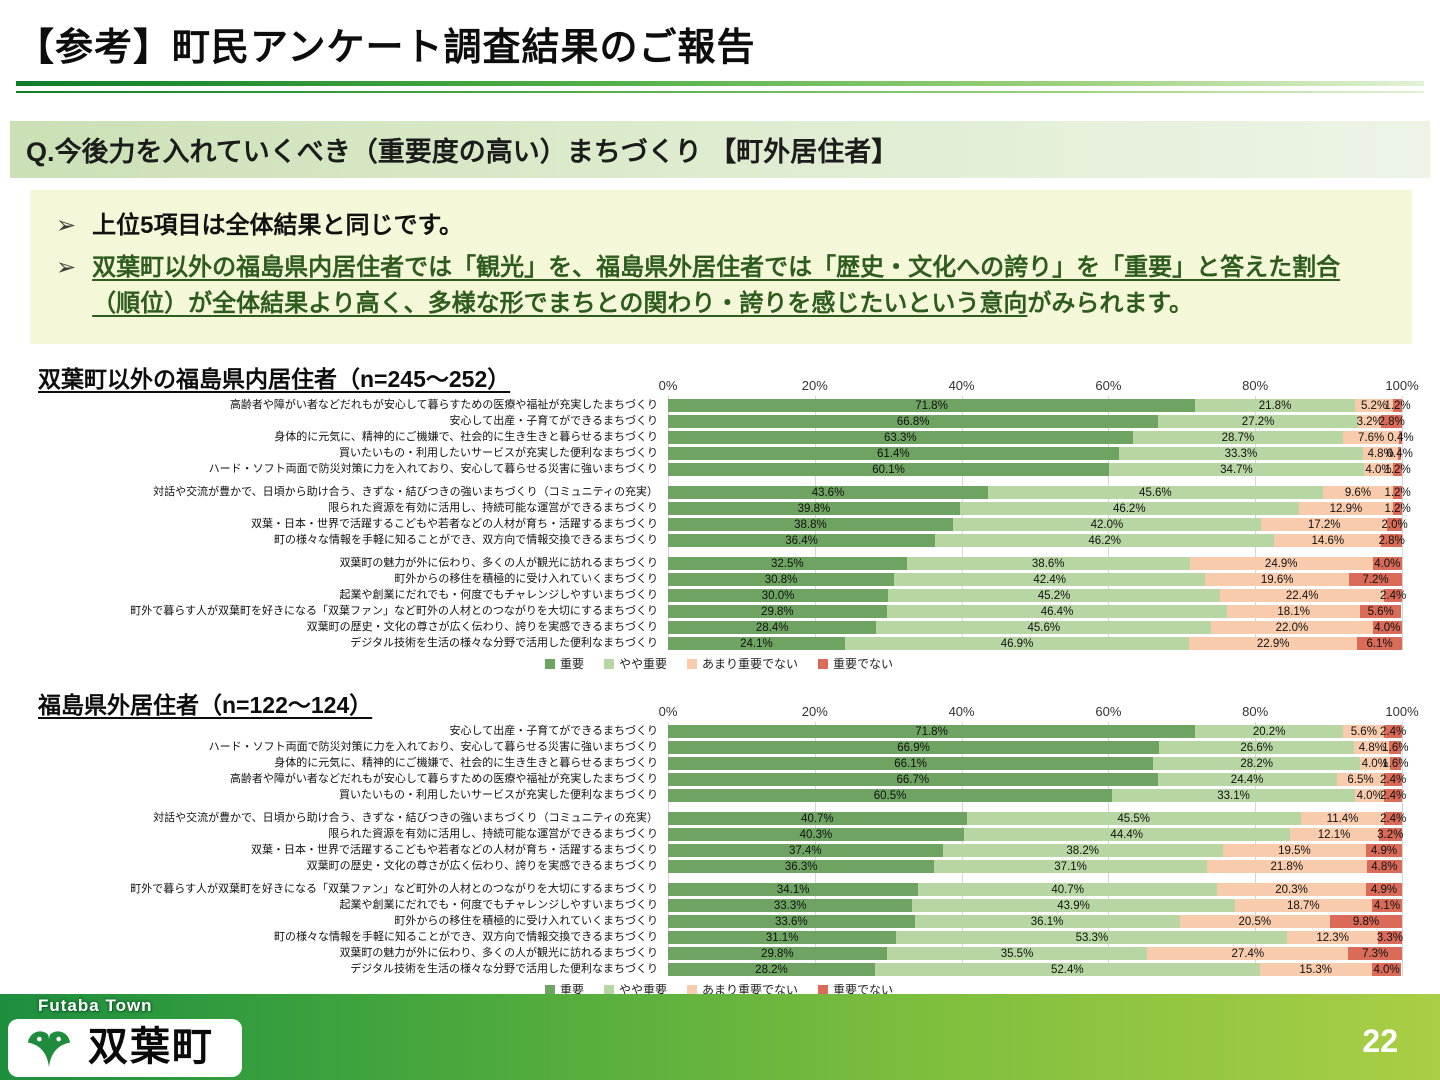 The width and height of the screenshot is (1440, 1080). Describe the element at coordinates (810, 524) in the screenshot. I see `bar-value-label: 38.8%` at that location.